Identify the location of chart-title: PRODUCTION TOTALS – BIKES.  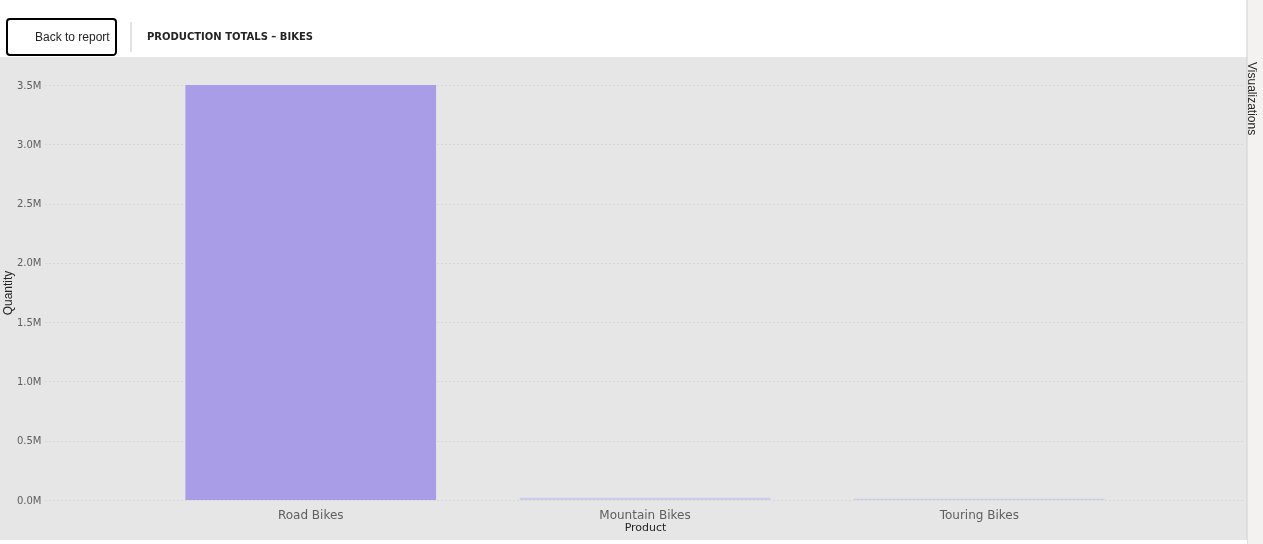
(230, 36).